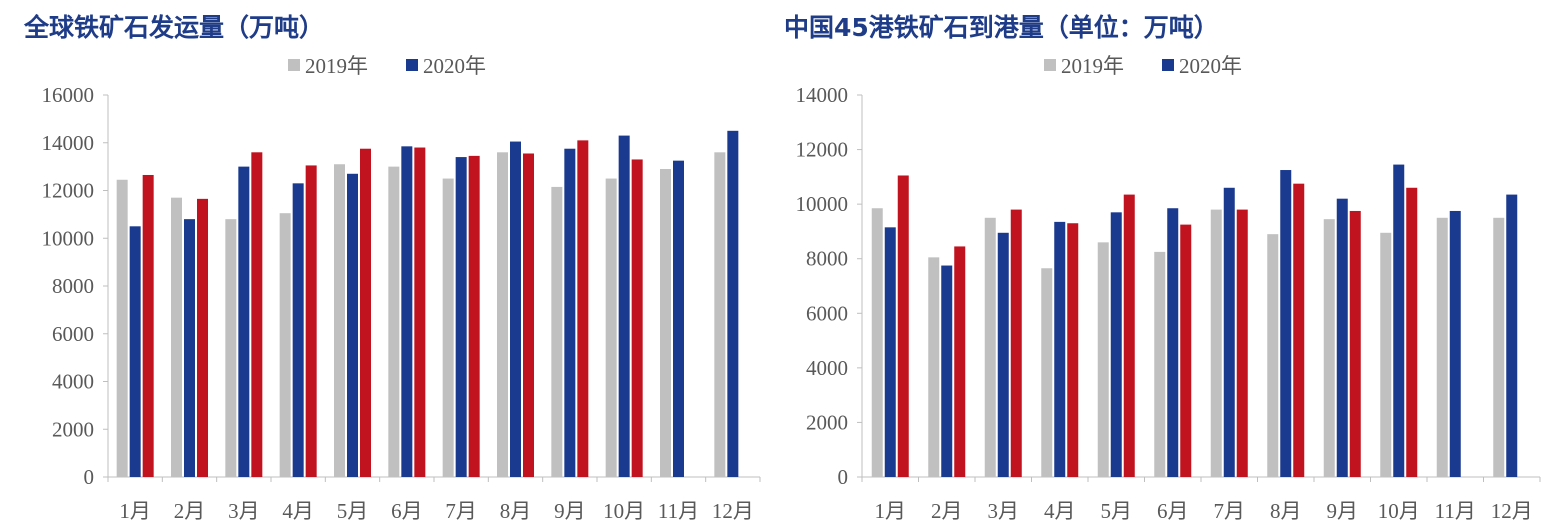 Image resolution: width=1548 pixels, height=532 pixels. What do you see at coordinates (1455, 511) in the screenshot?
I see `x-tick-label: 11月` at bounding box center [1455, 511].